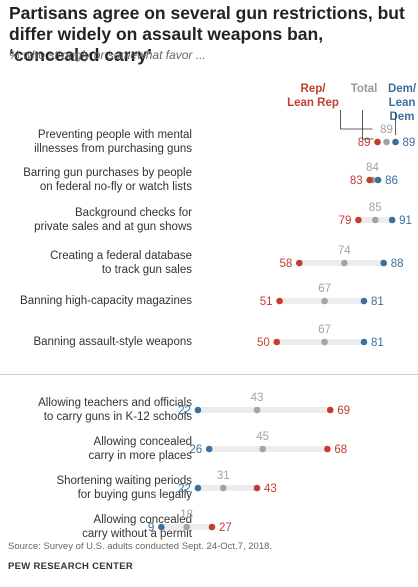  Describe the element at coordinates (225, 528) in the screenshot. I see `label-rep: 27` at that location.